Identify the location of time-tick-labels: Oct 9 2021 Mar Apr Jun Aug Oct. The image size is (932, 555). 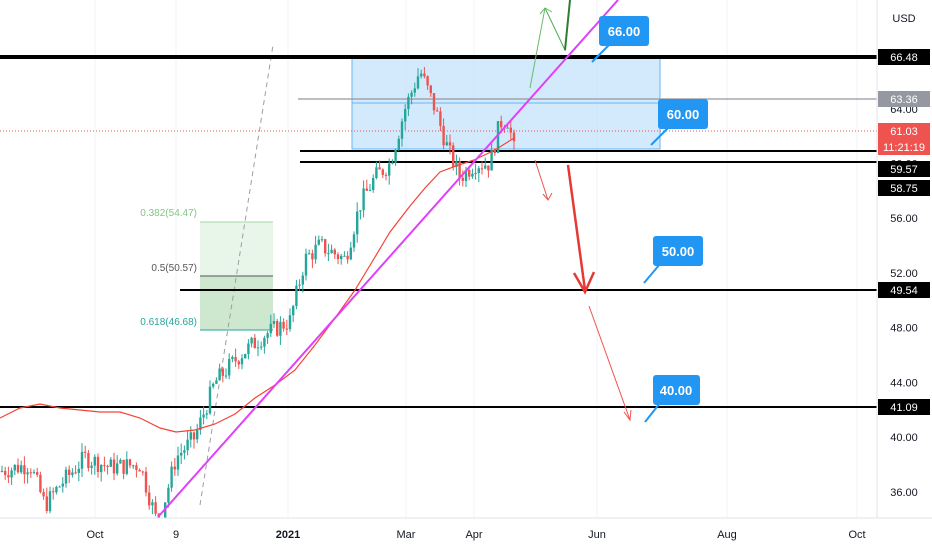
(475, 535).